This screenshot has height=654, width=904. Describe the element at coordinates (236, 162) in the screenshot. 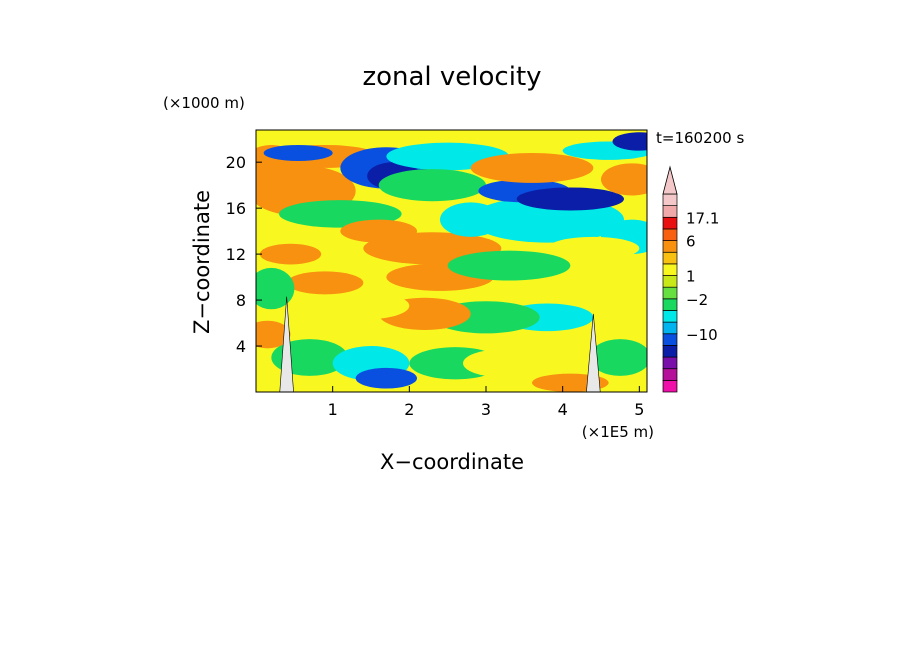

I see `y-tick-label: 20` at that location.